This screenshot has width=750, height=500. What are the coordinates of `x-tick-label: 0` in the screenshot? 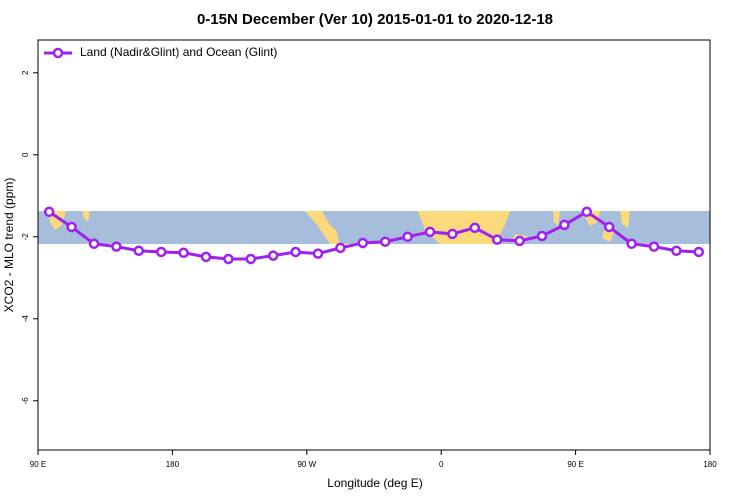 It's located at (441, 464).